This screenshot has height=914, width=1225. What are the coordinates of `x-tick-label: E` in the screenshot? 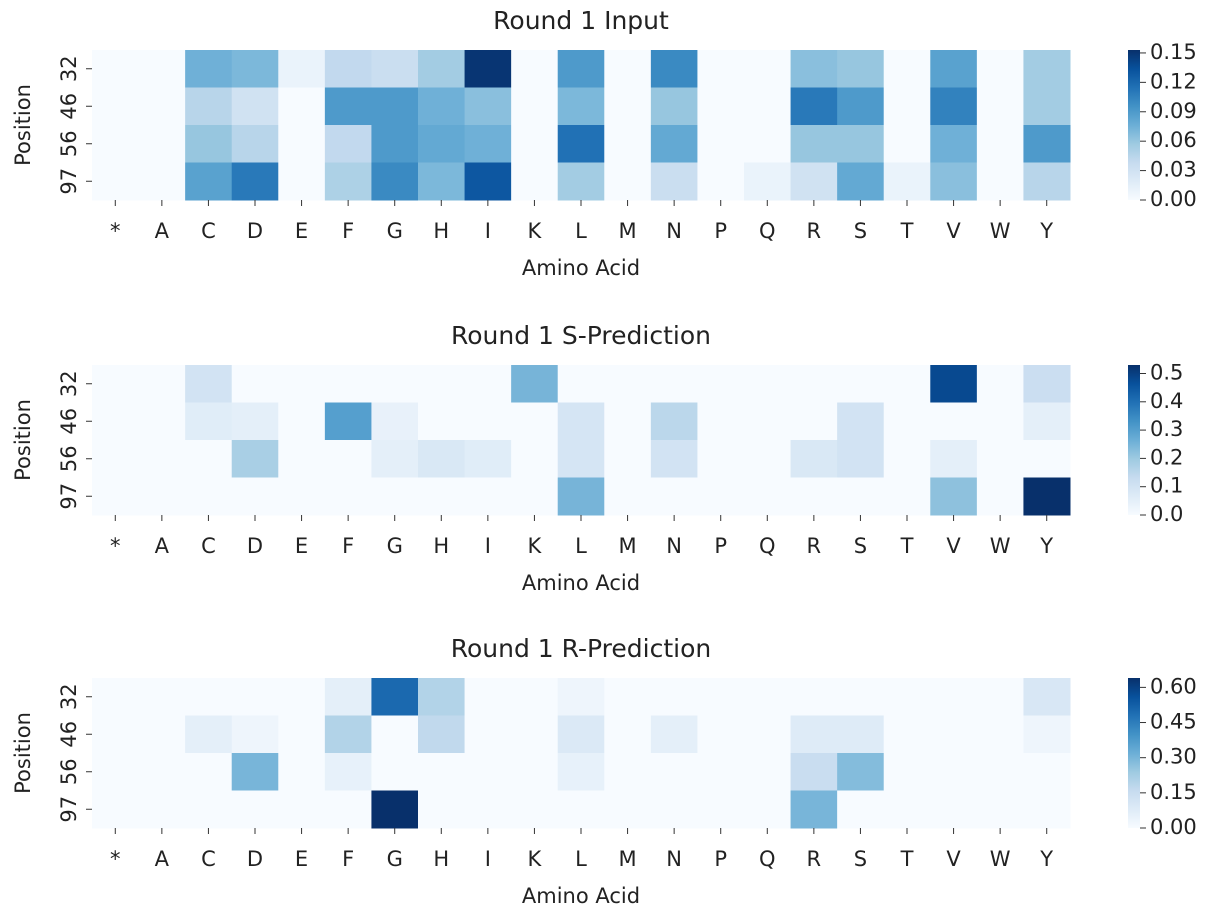 It's located at (301, 546).